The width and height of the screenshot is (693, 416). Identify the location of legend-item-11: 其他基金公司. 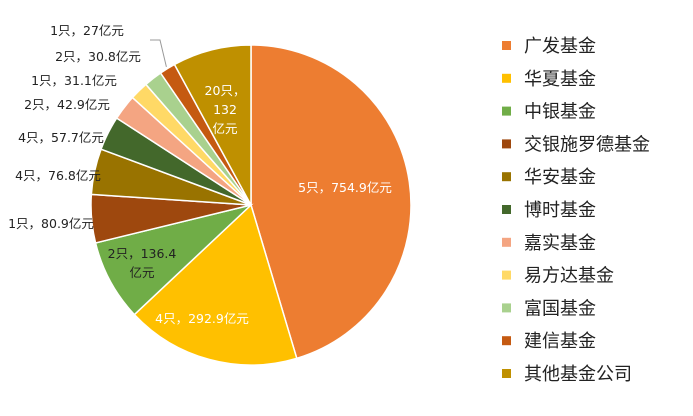
(567, 374).